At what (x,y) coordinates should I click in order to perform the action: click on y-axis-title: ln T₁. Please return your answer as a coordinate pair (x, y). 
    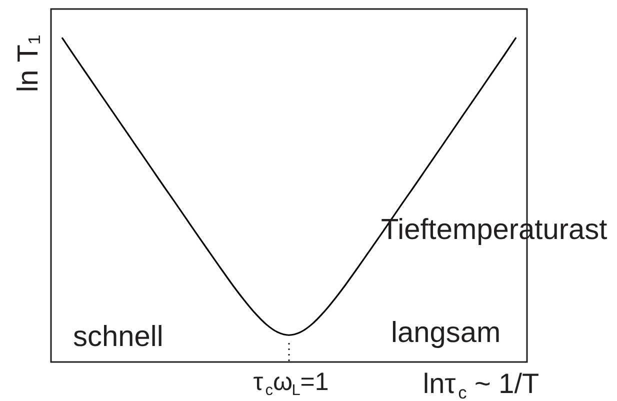
    Looking at the image, I should click on (28, 63).